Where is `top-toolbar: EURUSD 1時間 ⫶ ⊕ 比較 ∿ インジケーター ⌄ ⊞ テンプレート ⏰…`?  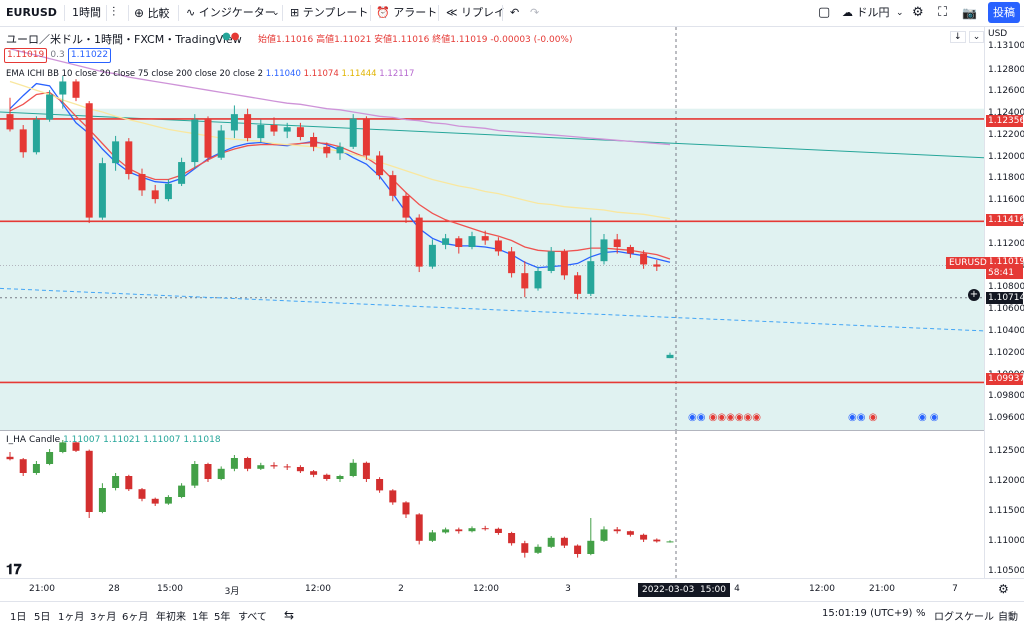
top-toolbar: EURUSD 1時間 ⫶ ⊕ 比較 ∿ インジケーター ⌄ ⊞ テンプレート ⏰… is located at coordinates (512, 13).